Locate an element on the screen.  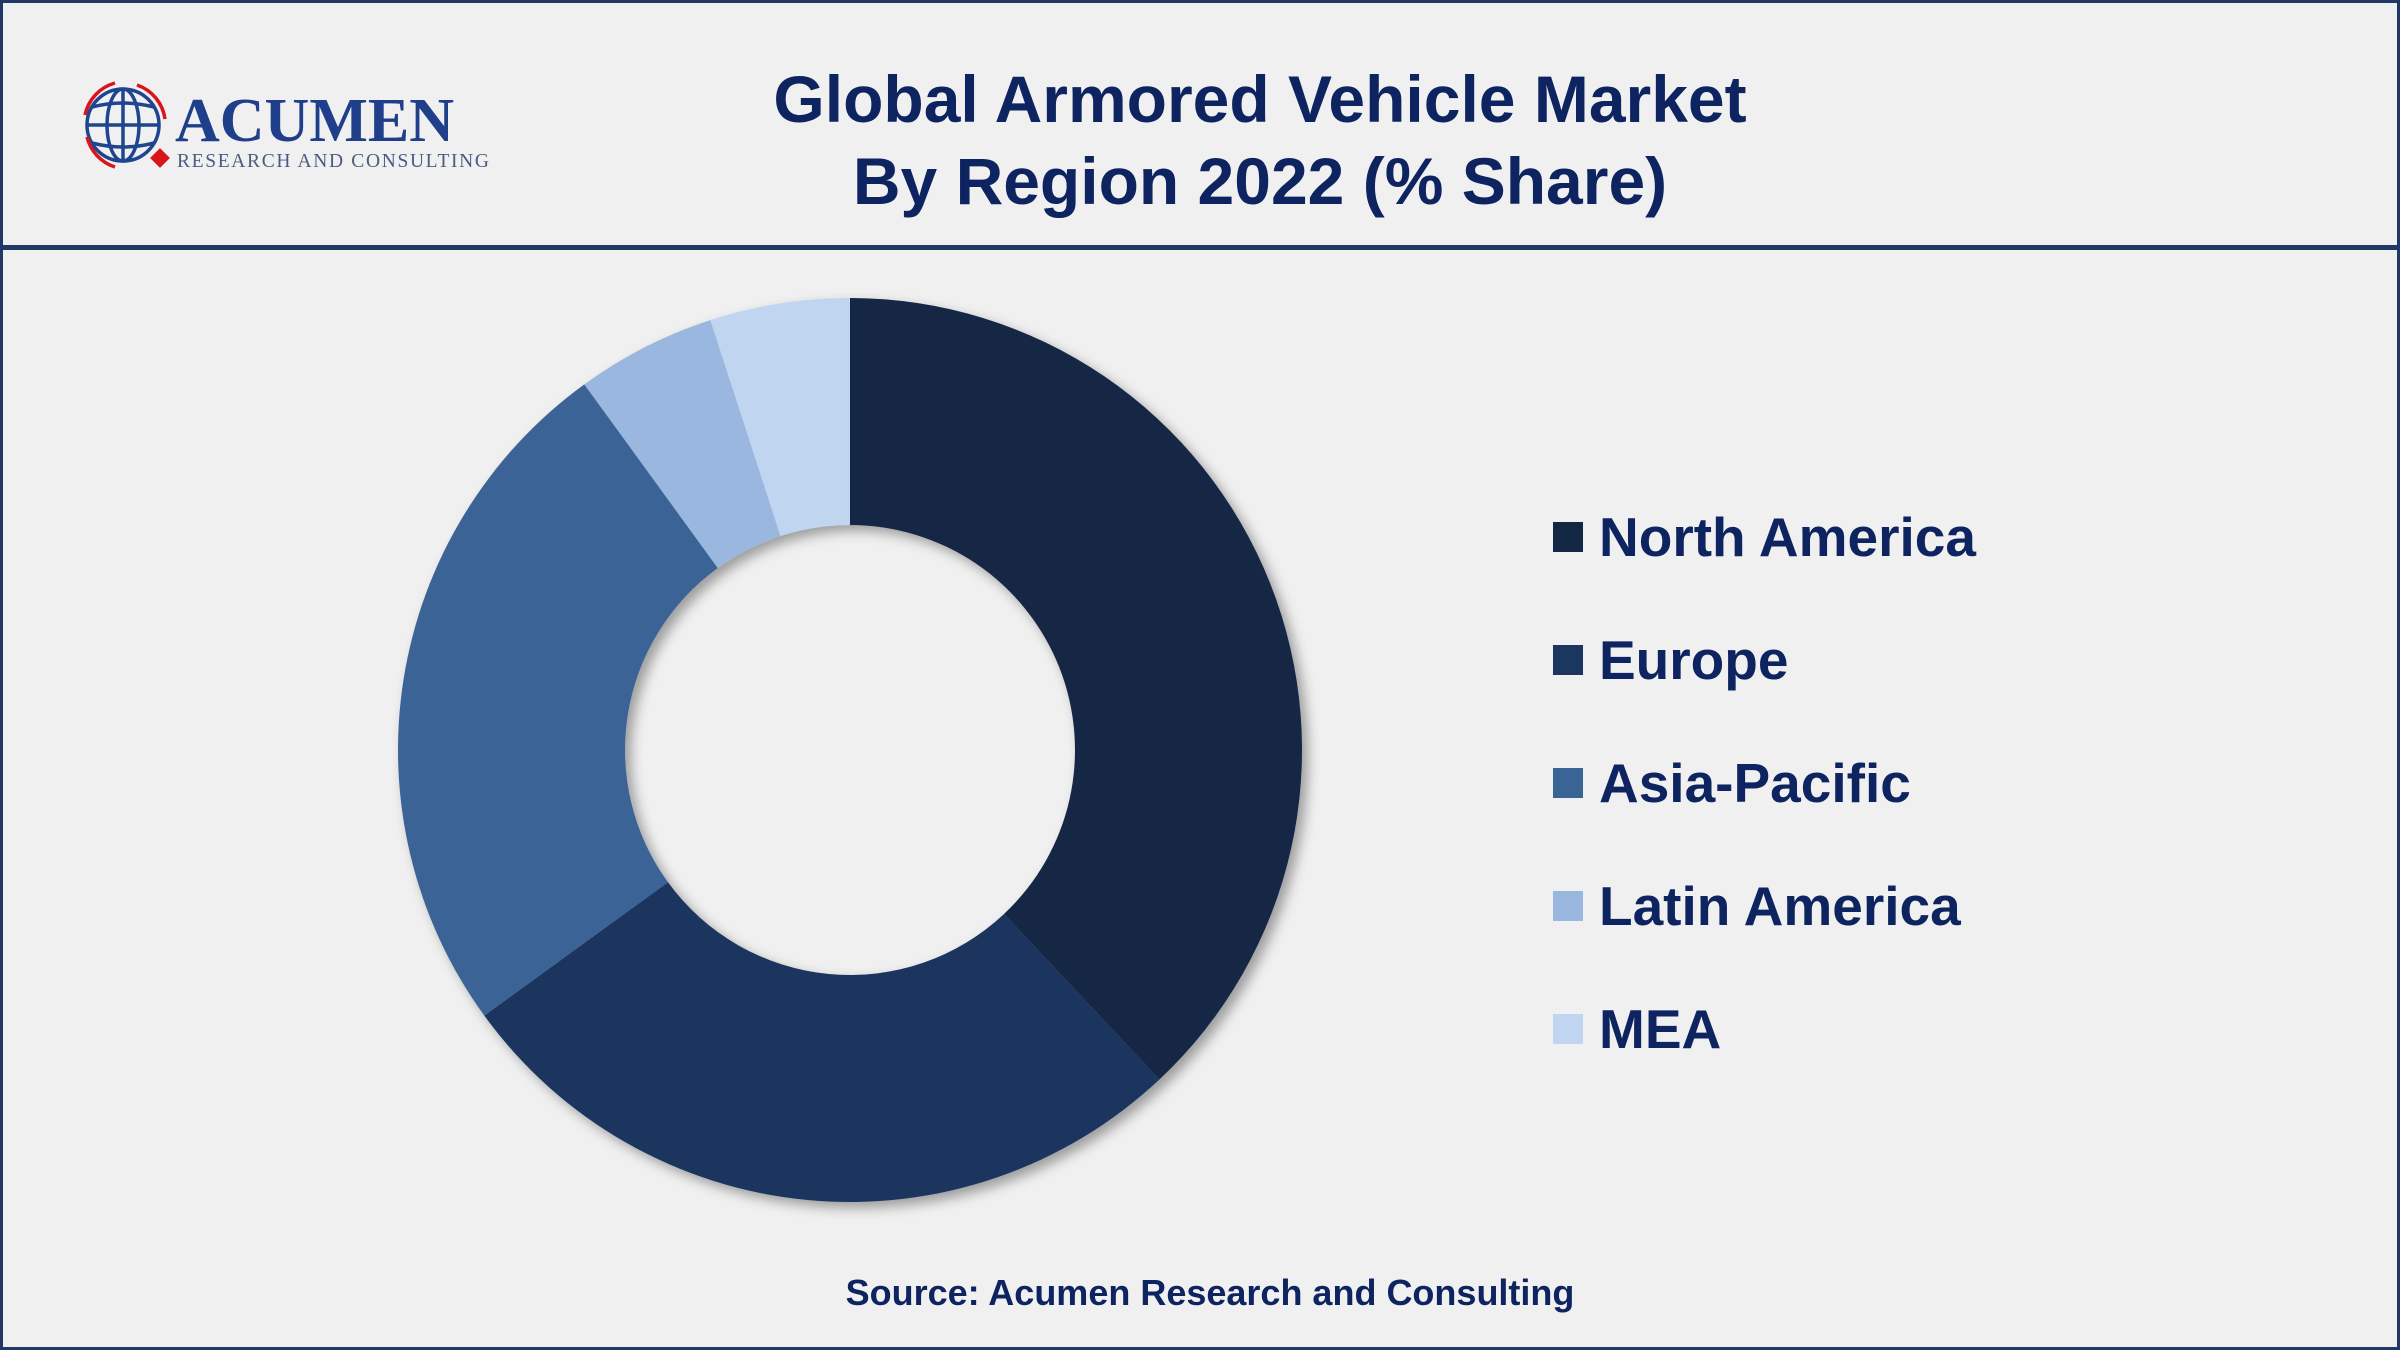
slice-asia-pacific is located at coordinates (558, 700).